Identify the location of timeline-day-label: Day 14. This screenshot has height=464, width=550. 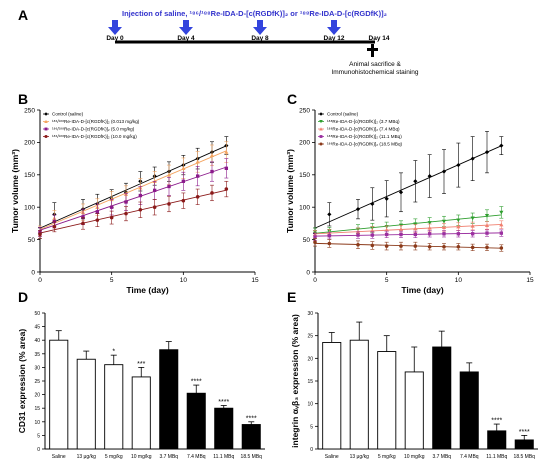
(379, 38).